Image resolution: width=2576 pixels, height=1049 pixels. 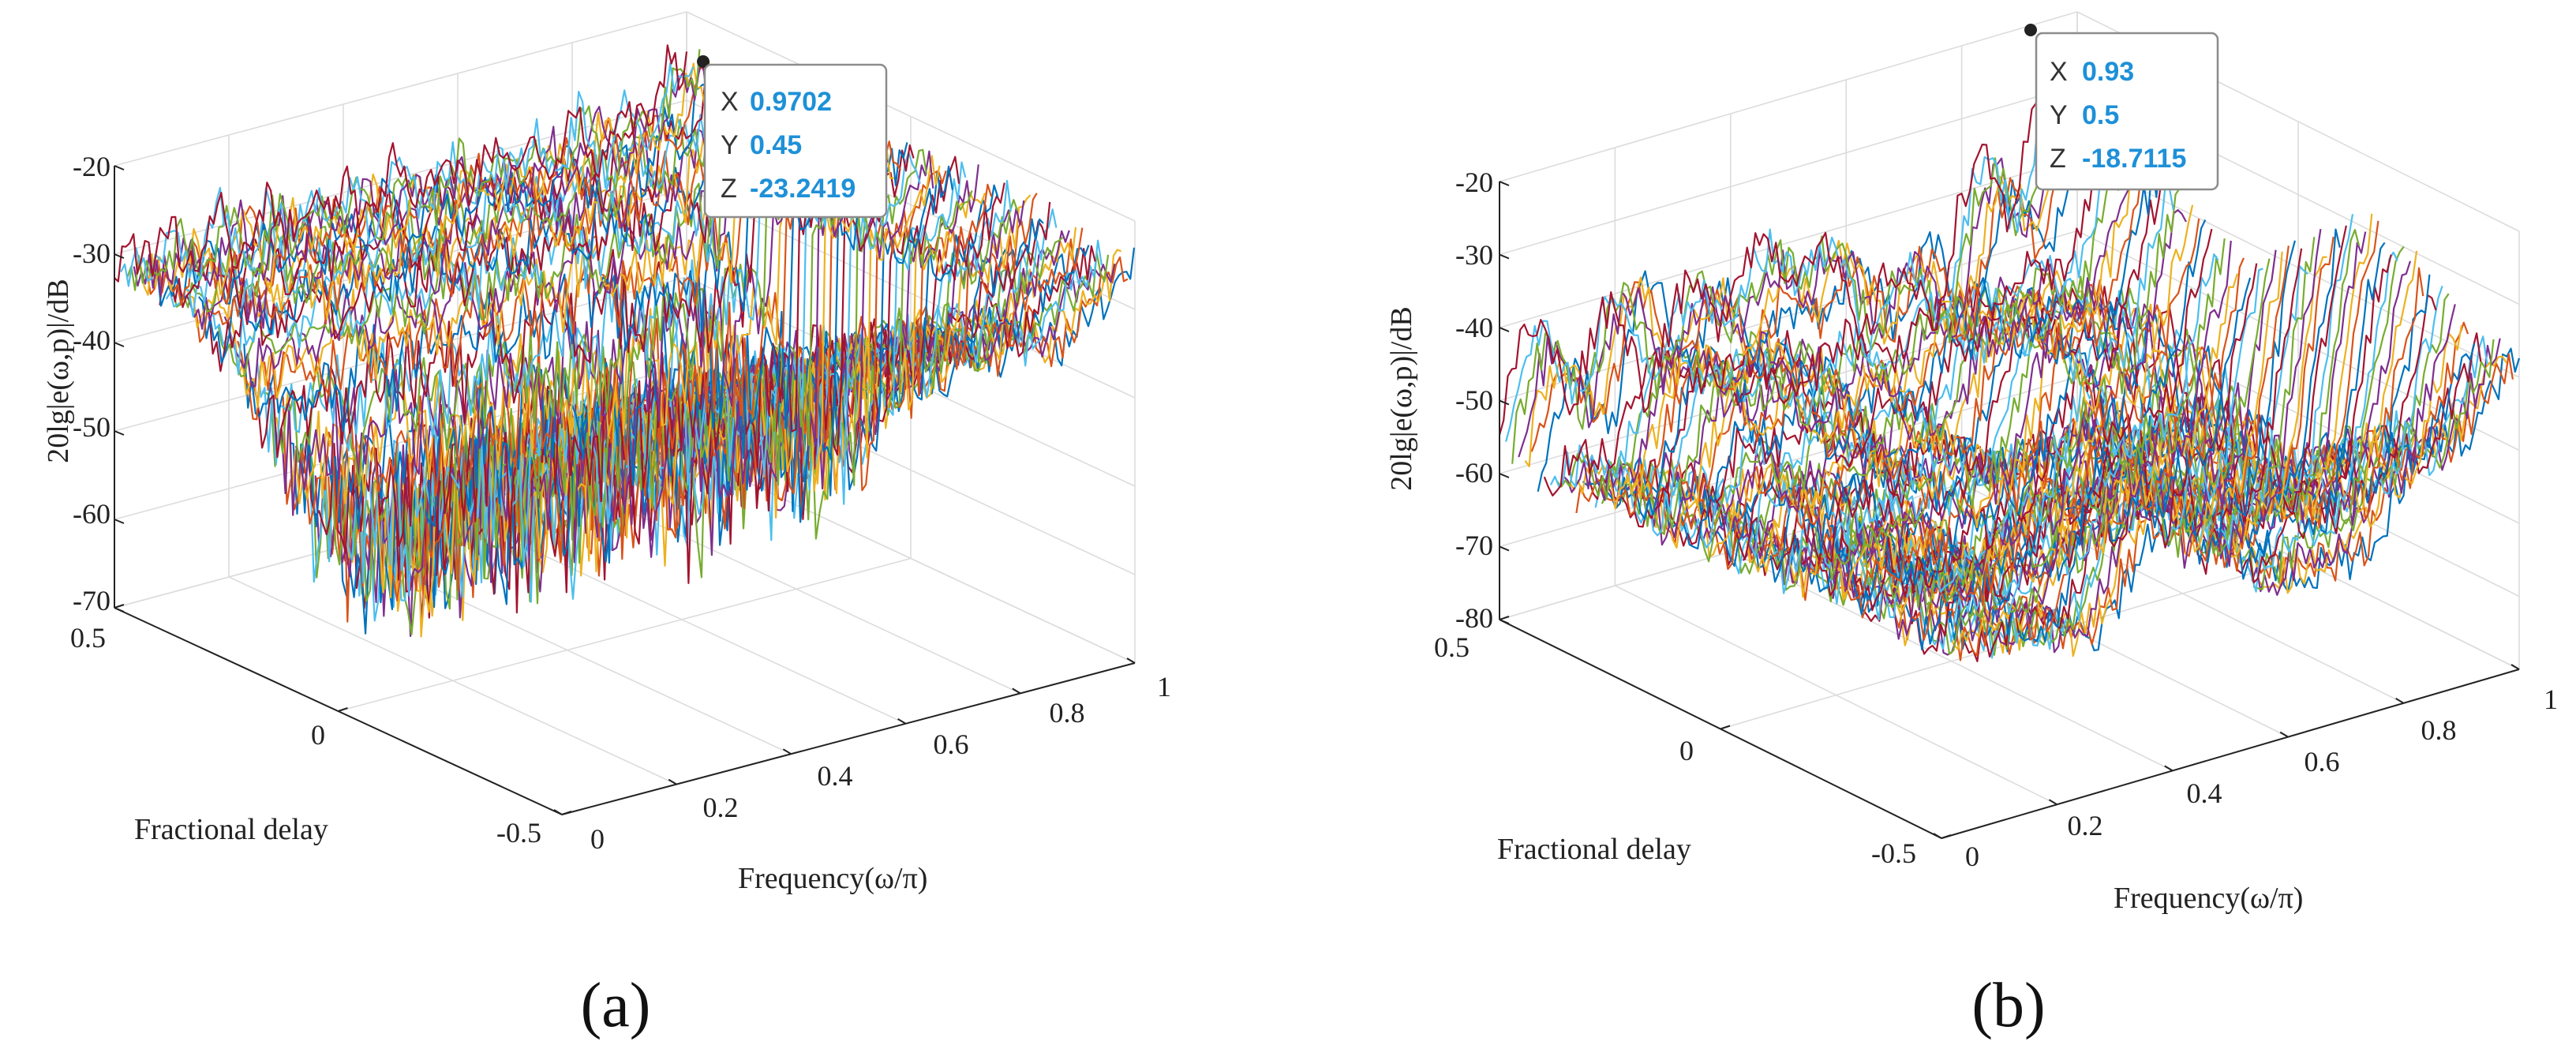 What do you see at coordinates (1474, 255) in the screenshot?
I see `z-tick: -30` at bounding box center [1474, 255].